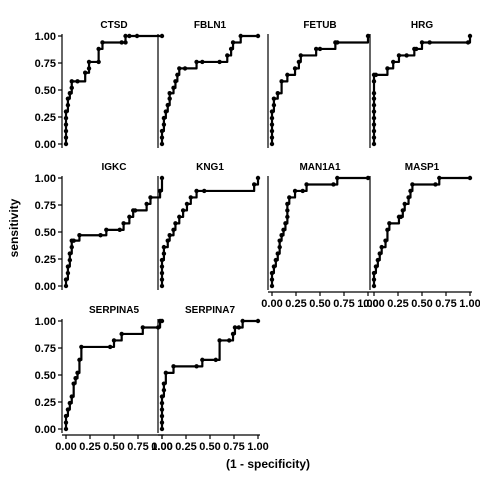 The image size is (480, 480). What do you see at coordinates (100, 85) in the screenshot?
I see `panel-ctsd: CTSD 0.00 0.25 0.50 0.75 1.00` at bounding box center [100, 85].